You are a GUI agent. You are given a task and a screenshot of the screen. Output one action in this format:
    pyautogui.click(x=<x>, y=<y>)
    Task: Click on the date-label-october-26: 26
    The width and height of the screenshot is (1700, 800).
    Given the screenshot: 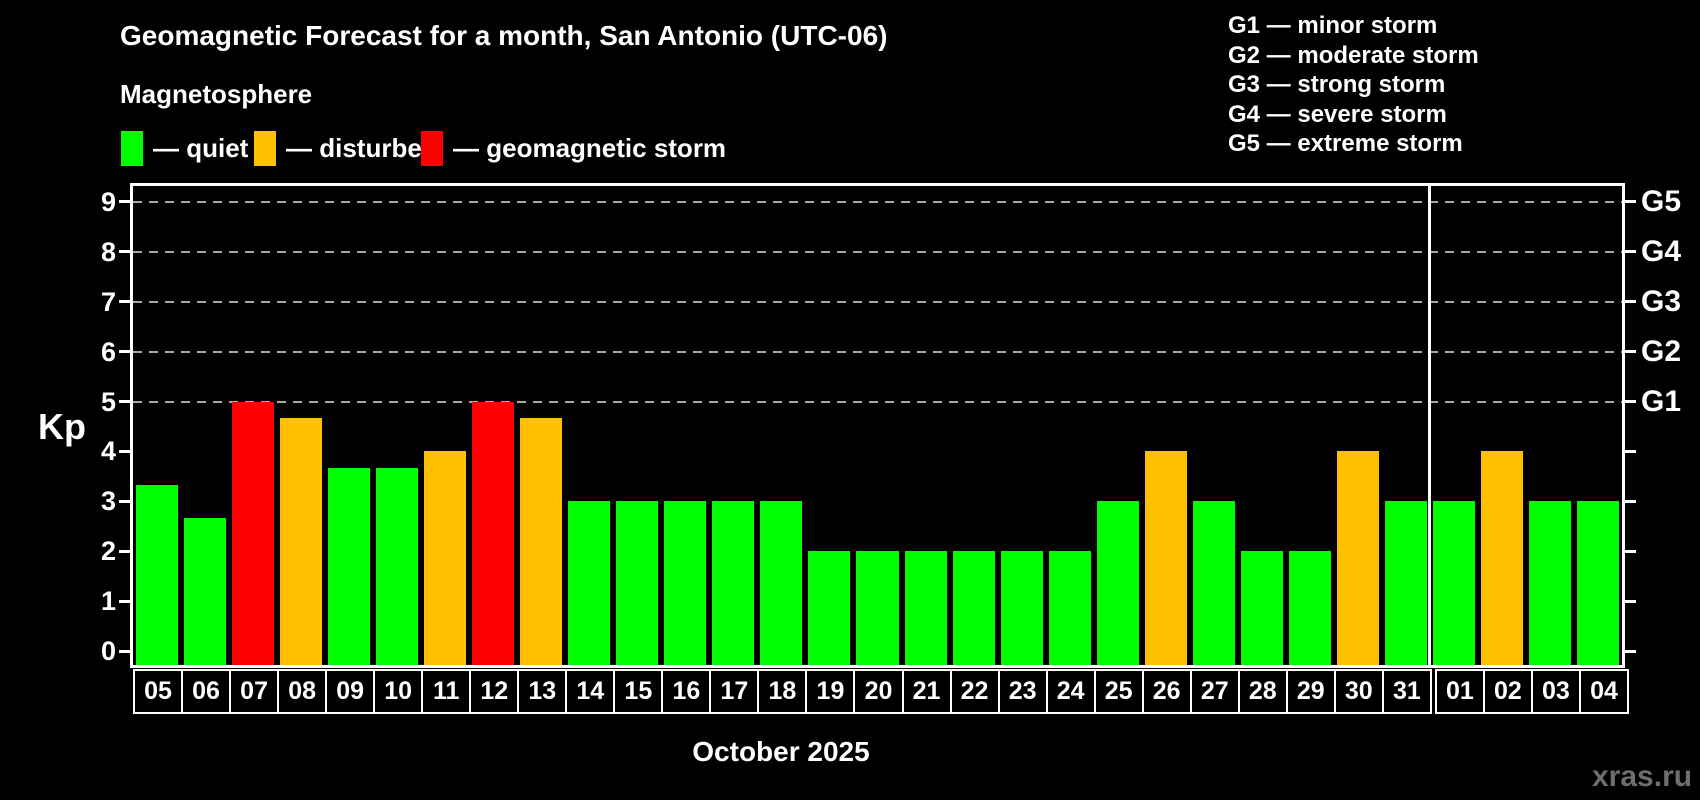 What is the action you would take?
    pyautogui.click(x=1166, y=691)
    